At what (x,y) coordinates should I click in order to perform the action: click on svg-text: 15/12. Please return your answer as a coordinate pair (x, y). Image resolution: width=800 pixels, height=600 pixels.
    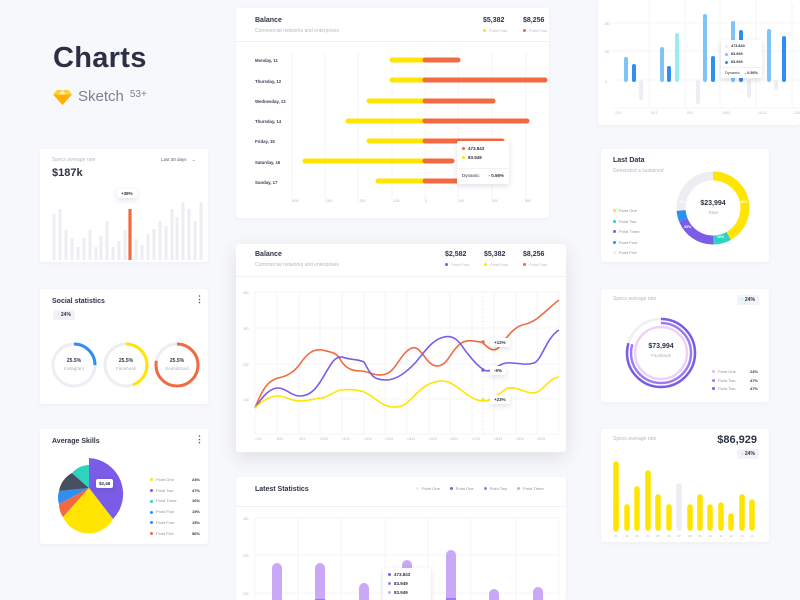
    Looking at the image, I should click on (433, 439).